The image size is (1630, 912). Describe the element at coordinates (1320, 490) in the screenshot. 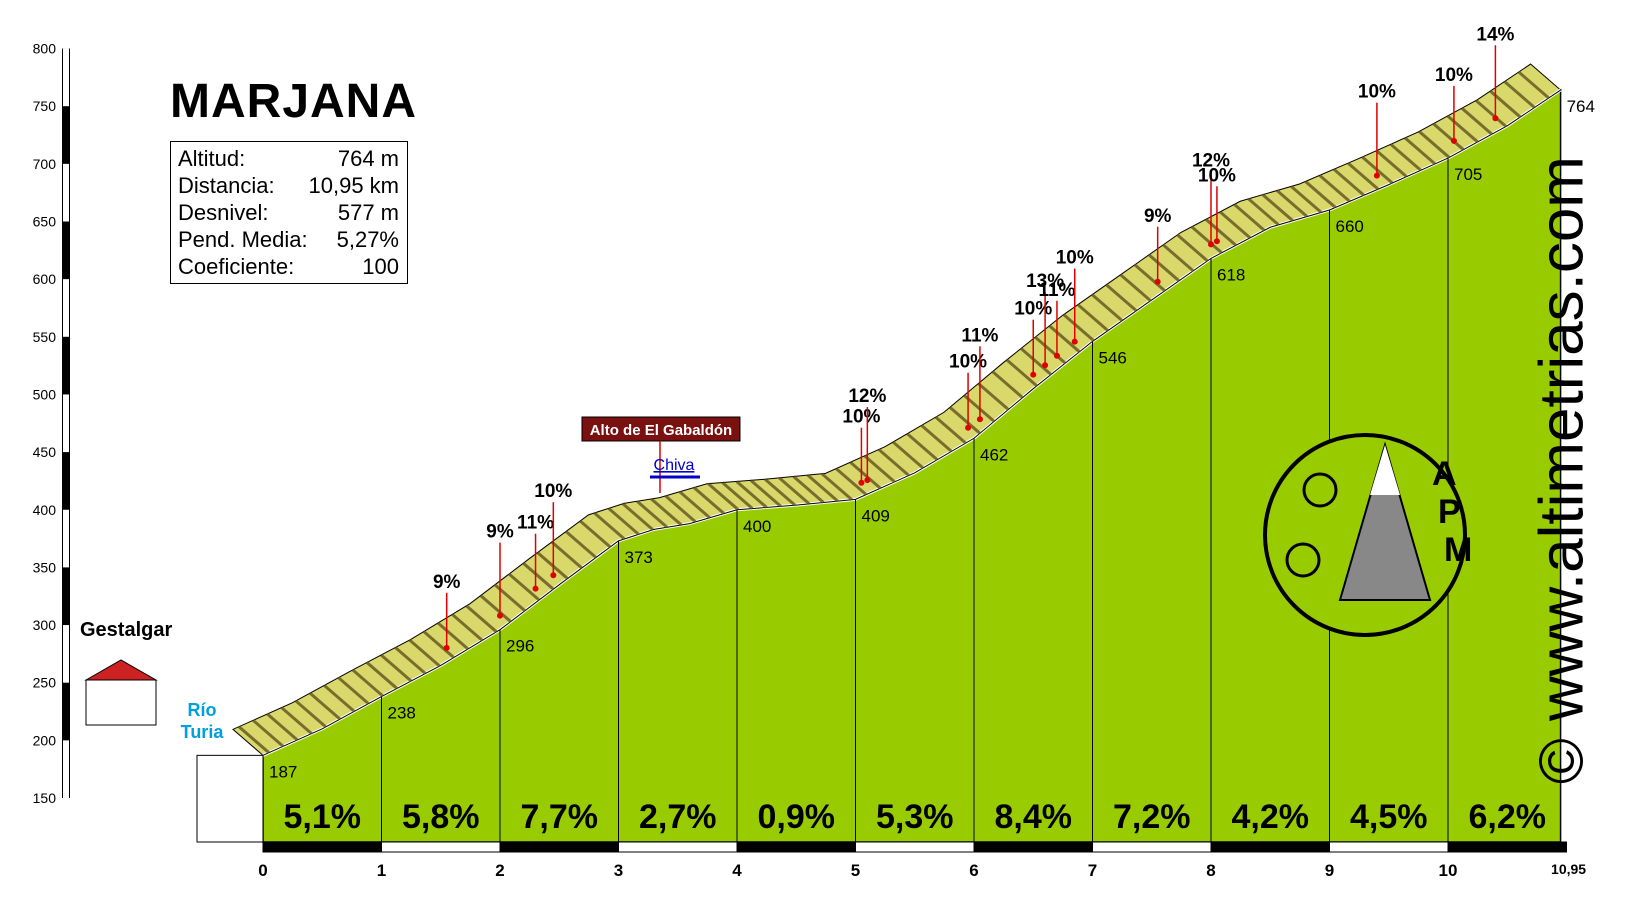

I see `bike-wheel-icon` at that location.